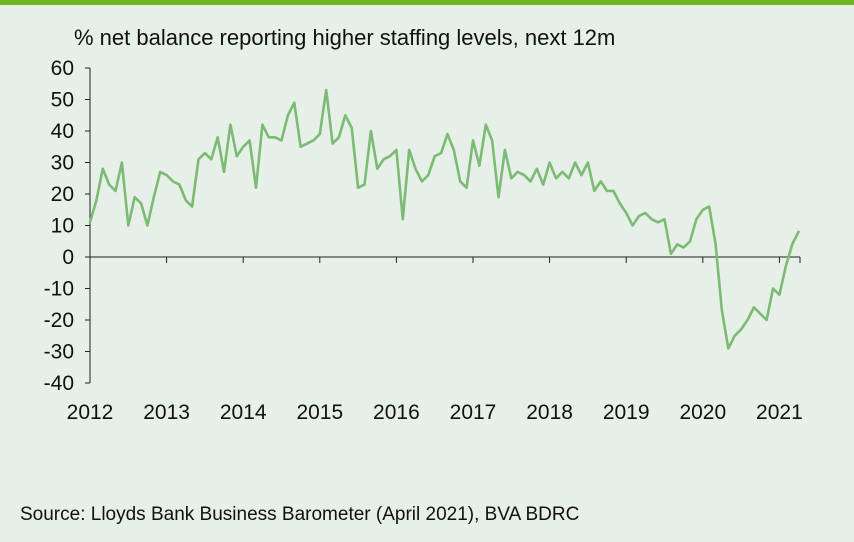 The width and height of the screenshot is (854, 542). Describe the element at coordinates (166, 412) in the screenshot. I see `x-tick-label: 2013` at that location.